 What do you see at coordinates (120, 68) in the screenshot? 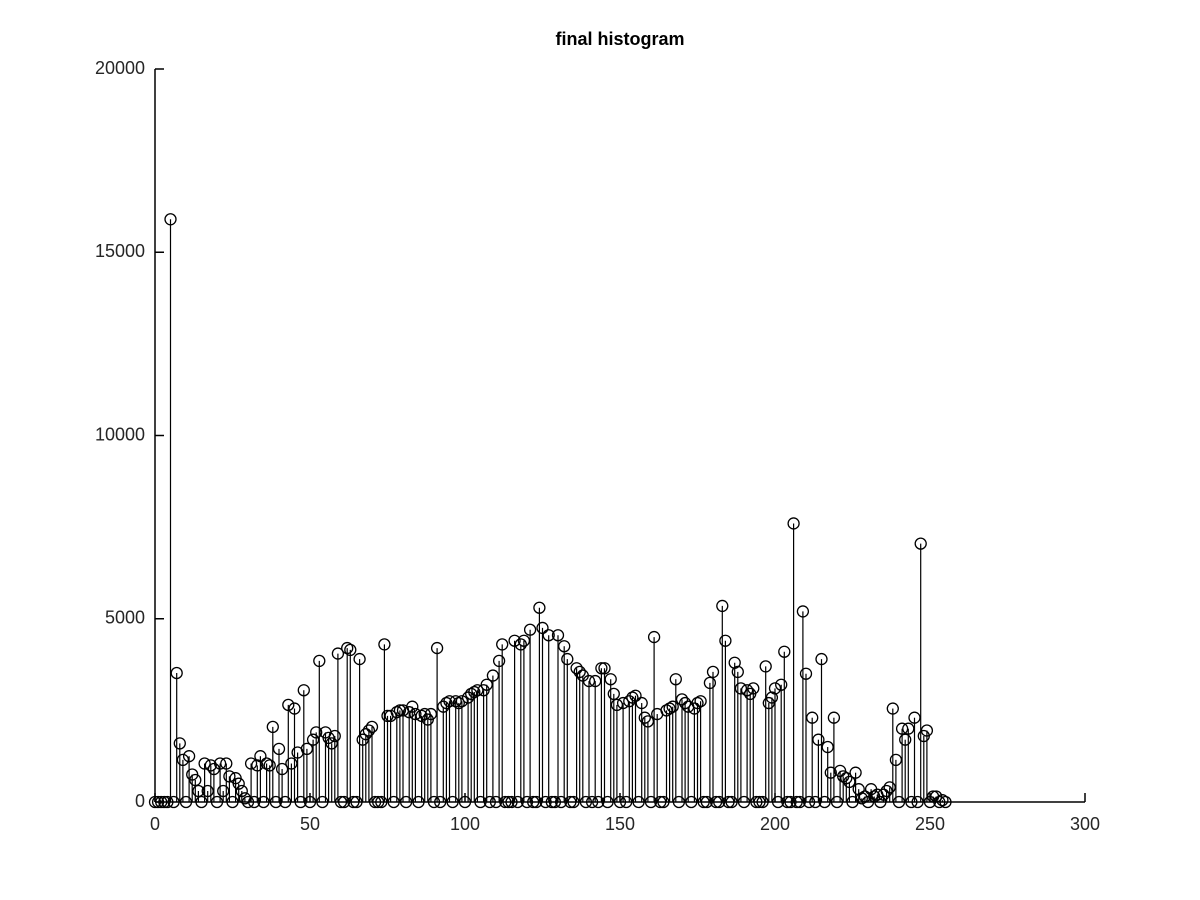
I see `y-tick-label: 20000` at bounding box center [120, 68].